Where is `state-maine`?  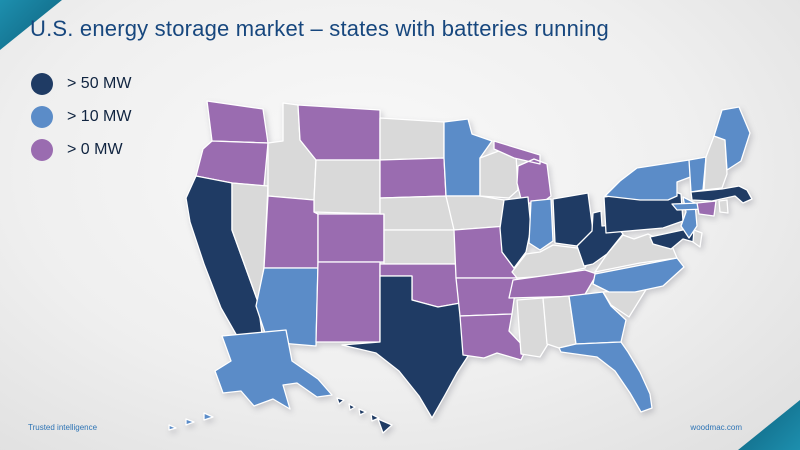 state-maine is located at coordinates (732, 138).